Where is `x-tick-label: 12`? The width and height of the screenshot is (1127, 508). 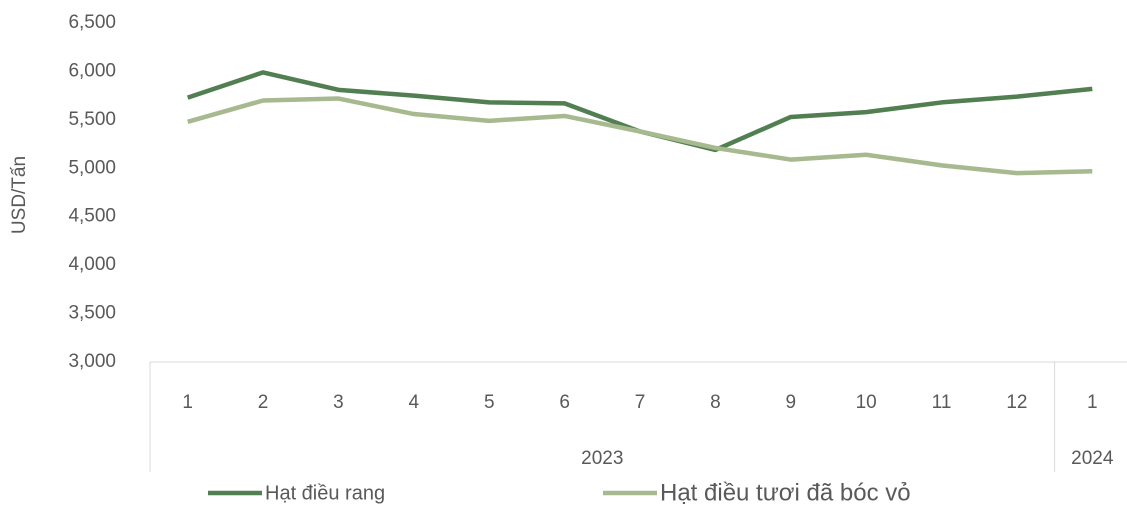
x-tick-label: 12 is located at coordinates (1016, 402).